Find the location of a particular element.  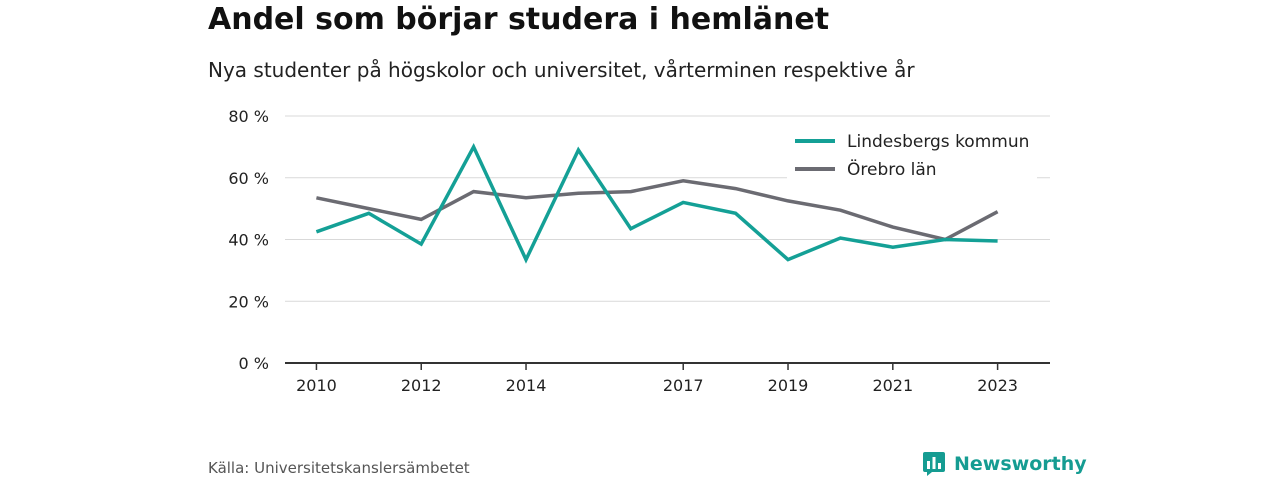

bar-chart-speech-bubble-icon is located at coordinates (934, 464).